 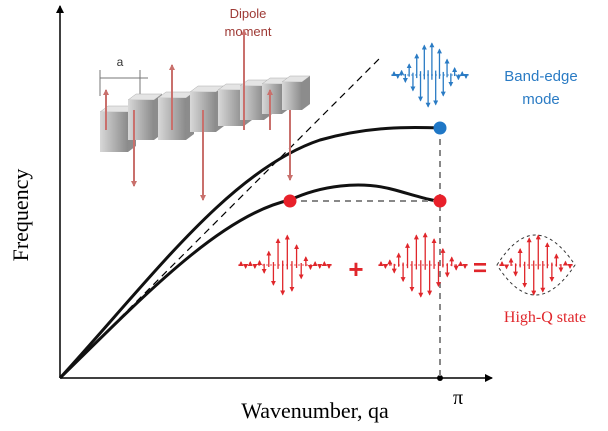 I want to click on y-axis-label: Frequency, so click(x=20, y=215).